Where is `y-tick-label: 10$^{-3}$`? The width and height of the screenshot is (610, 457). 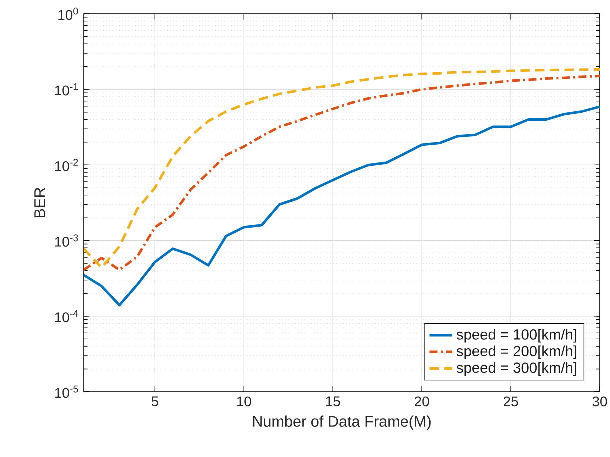 y-tick-label: 10$^{-3}$ is located at coordinates (66, 240).